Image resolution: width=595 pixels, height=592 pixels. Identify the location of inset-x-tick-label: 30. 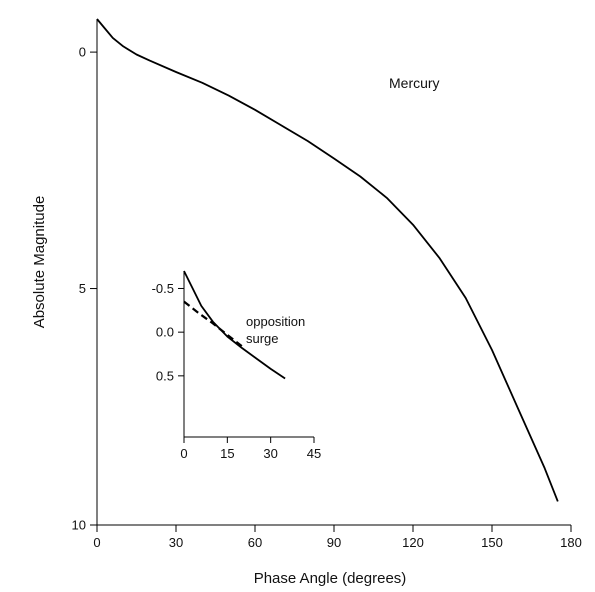
(270, 453).